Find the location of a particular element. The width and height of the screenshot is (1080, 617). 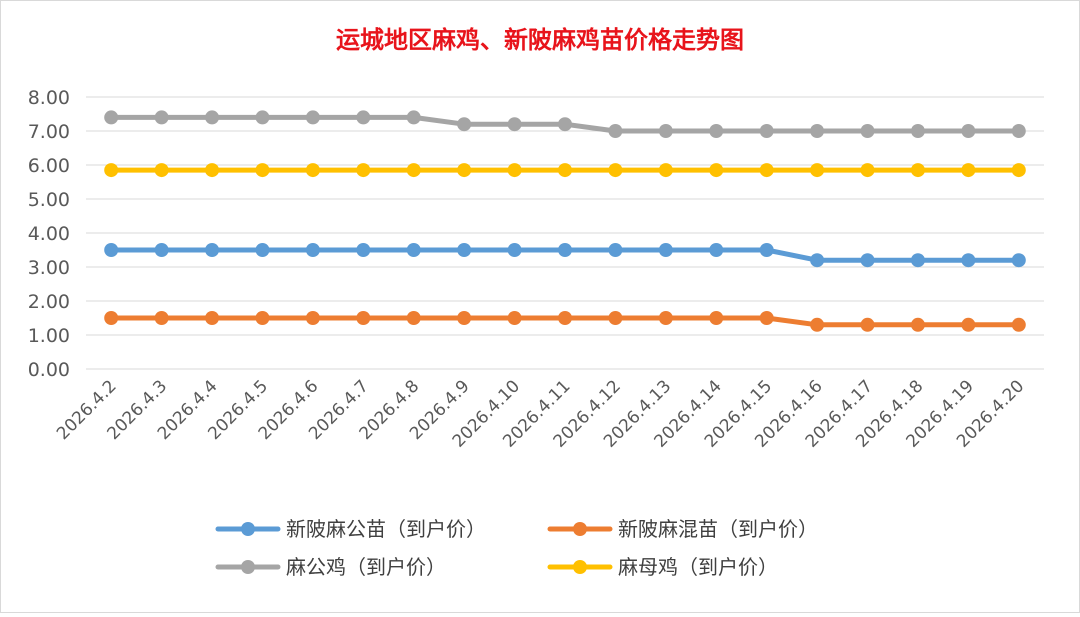

legend-item: 麻公鸡（到户价） is located at coordinates (330, 567).